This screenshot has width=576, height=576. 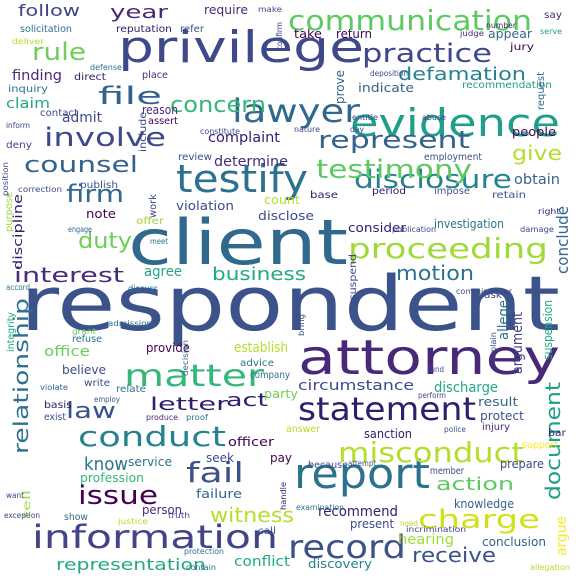 What do you see at coordinates (106, 464) in the screenshot?
I see `word: know` at bounding box center [106, 464].